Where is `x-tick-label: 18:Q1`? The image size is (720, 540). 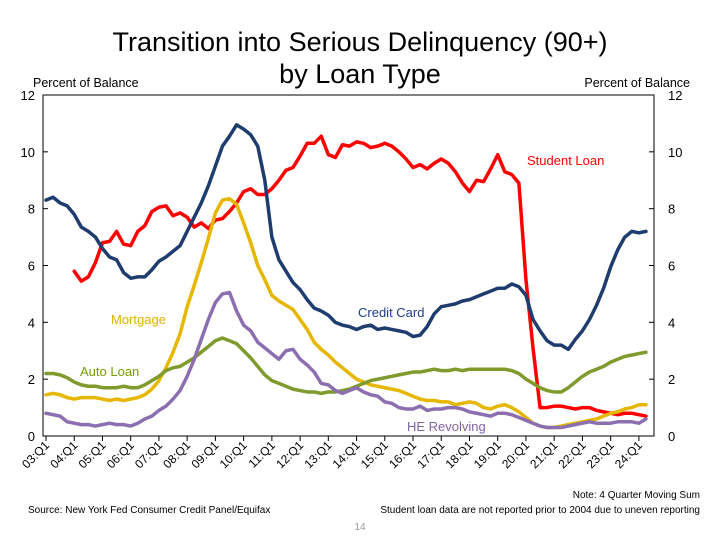 x-tick-label: 18:Q1 is located at coordinates (459, 454).